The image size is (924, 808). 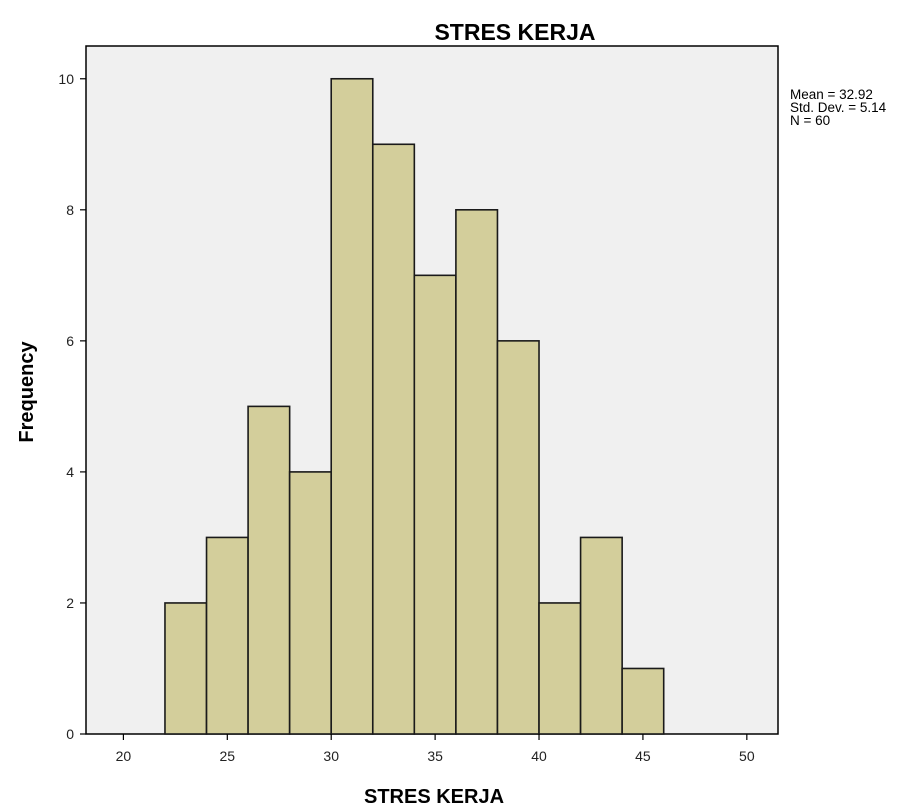 I want to click on x-tick-label: 35, so click(x=435, y=756).